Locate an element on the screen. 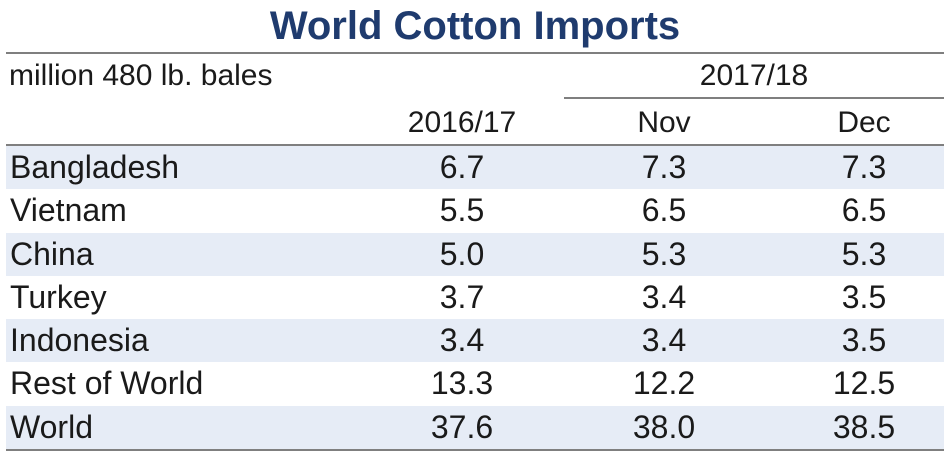 The height and width of the screenshot is (459, 950). bottom-rule is located at coordinates (475, 450).